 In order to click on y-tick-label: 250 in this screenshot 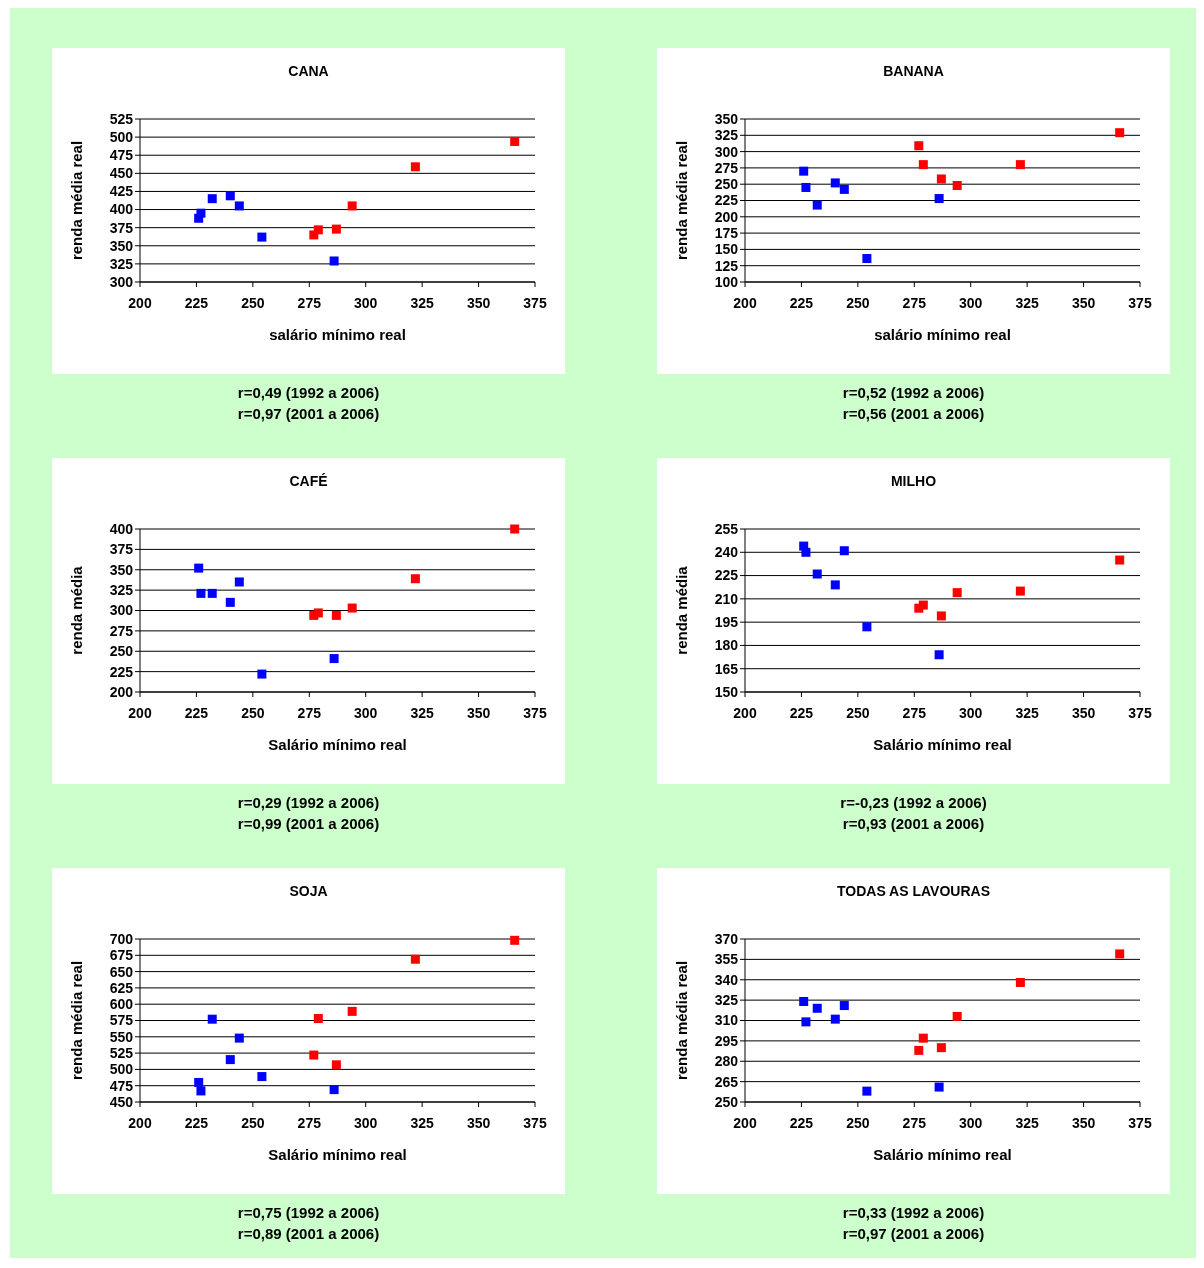, I will do `click(726, 184)`.